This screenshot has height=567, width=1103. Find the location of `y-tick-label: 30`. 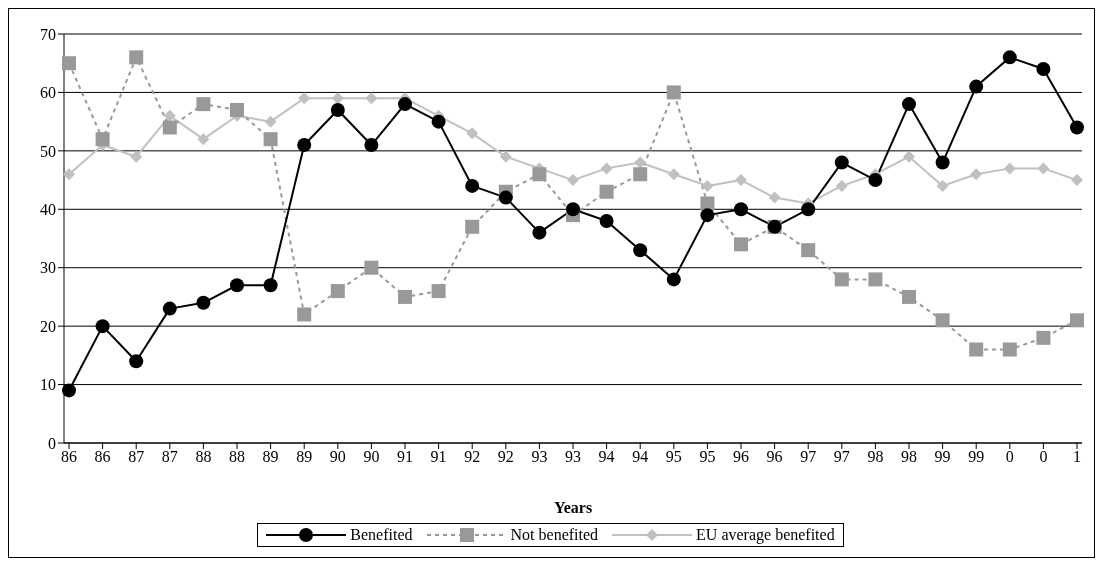

y-tick-label: 30 is located at coordinates (48, 268).